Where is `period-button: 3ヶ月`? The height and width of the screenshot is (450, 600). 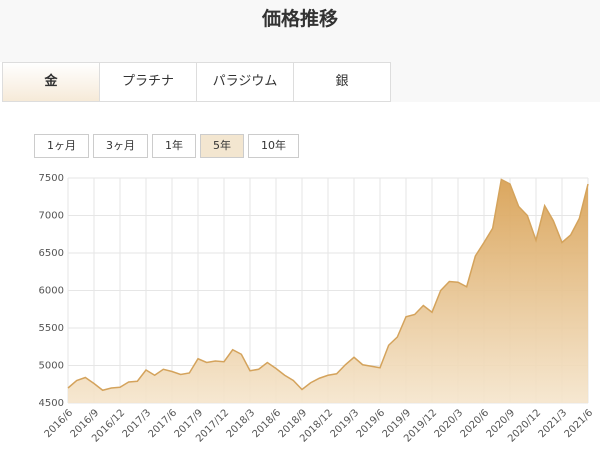
period-button: 3ヶ月 is located at coordinates (120, 146).